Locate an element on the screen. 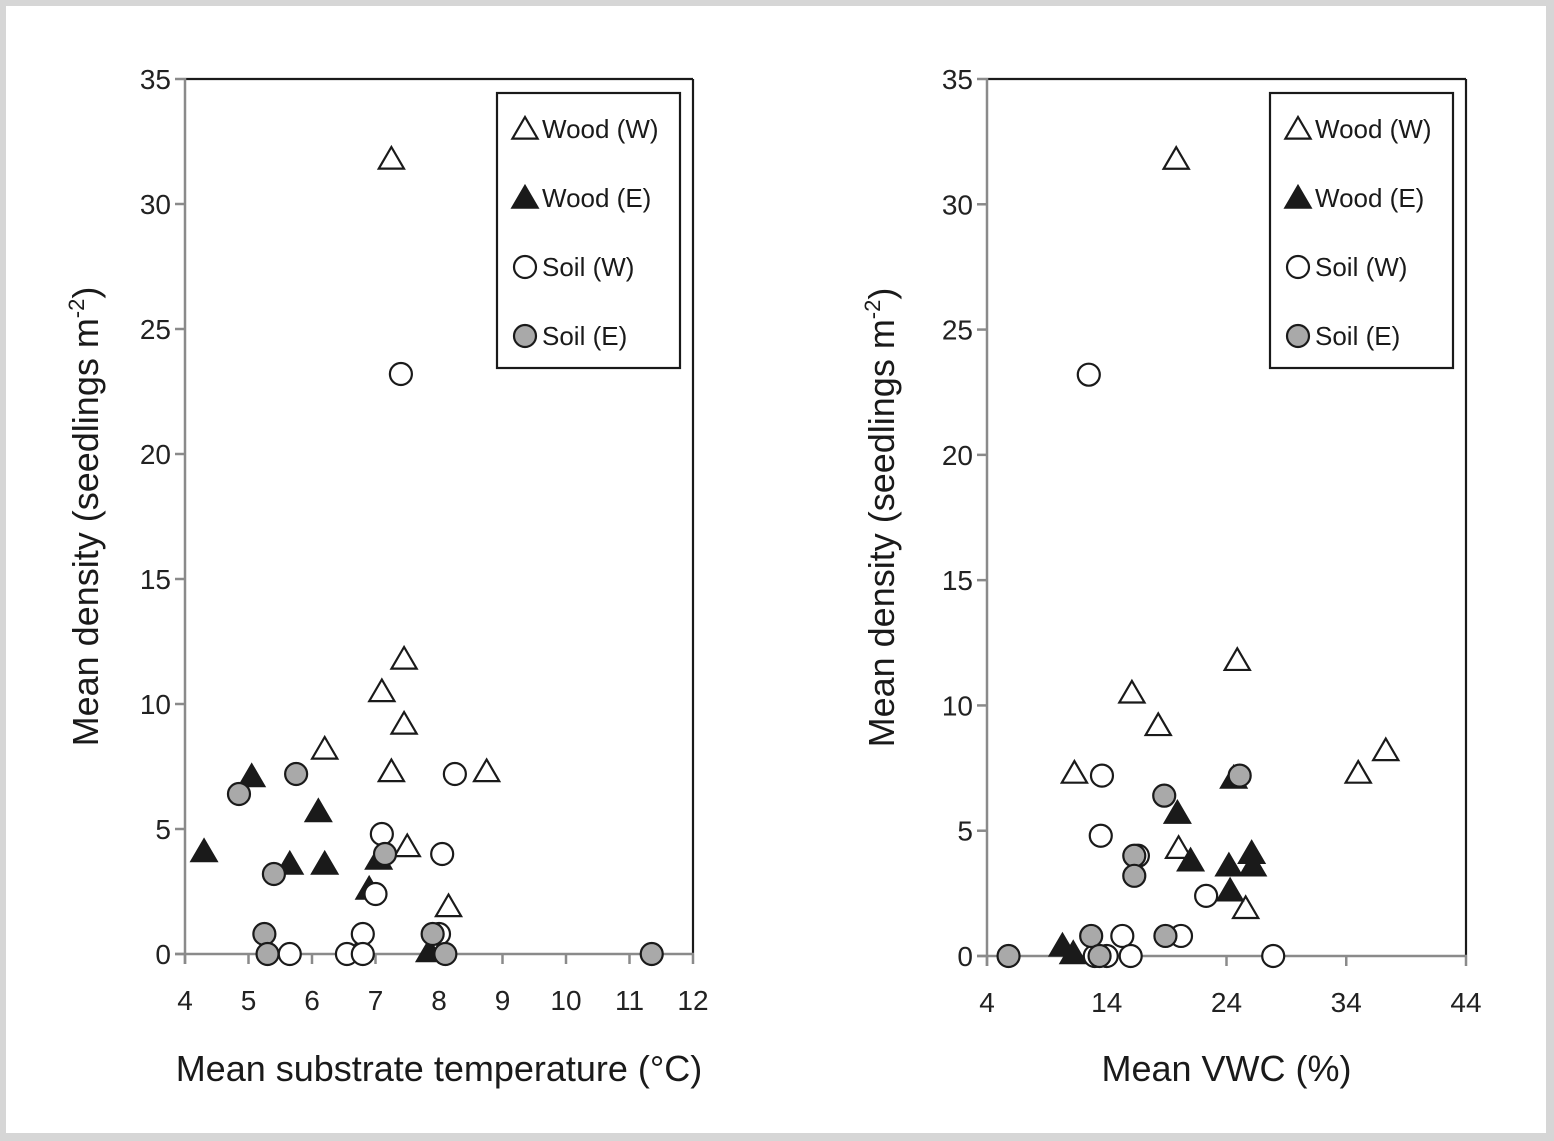  y-tick-label: 0 is located at coordinates (965, 956).